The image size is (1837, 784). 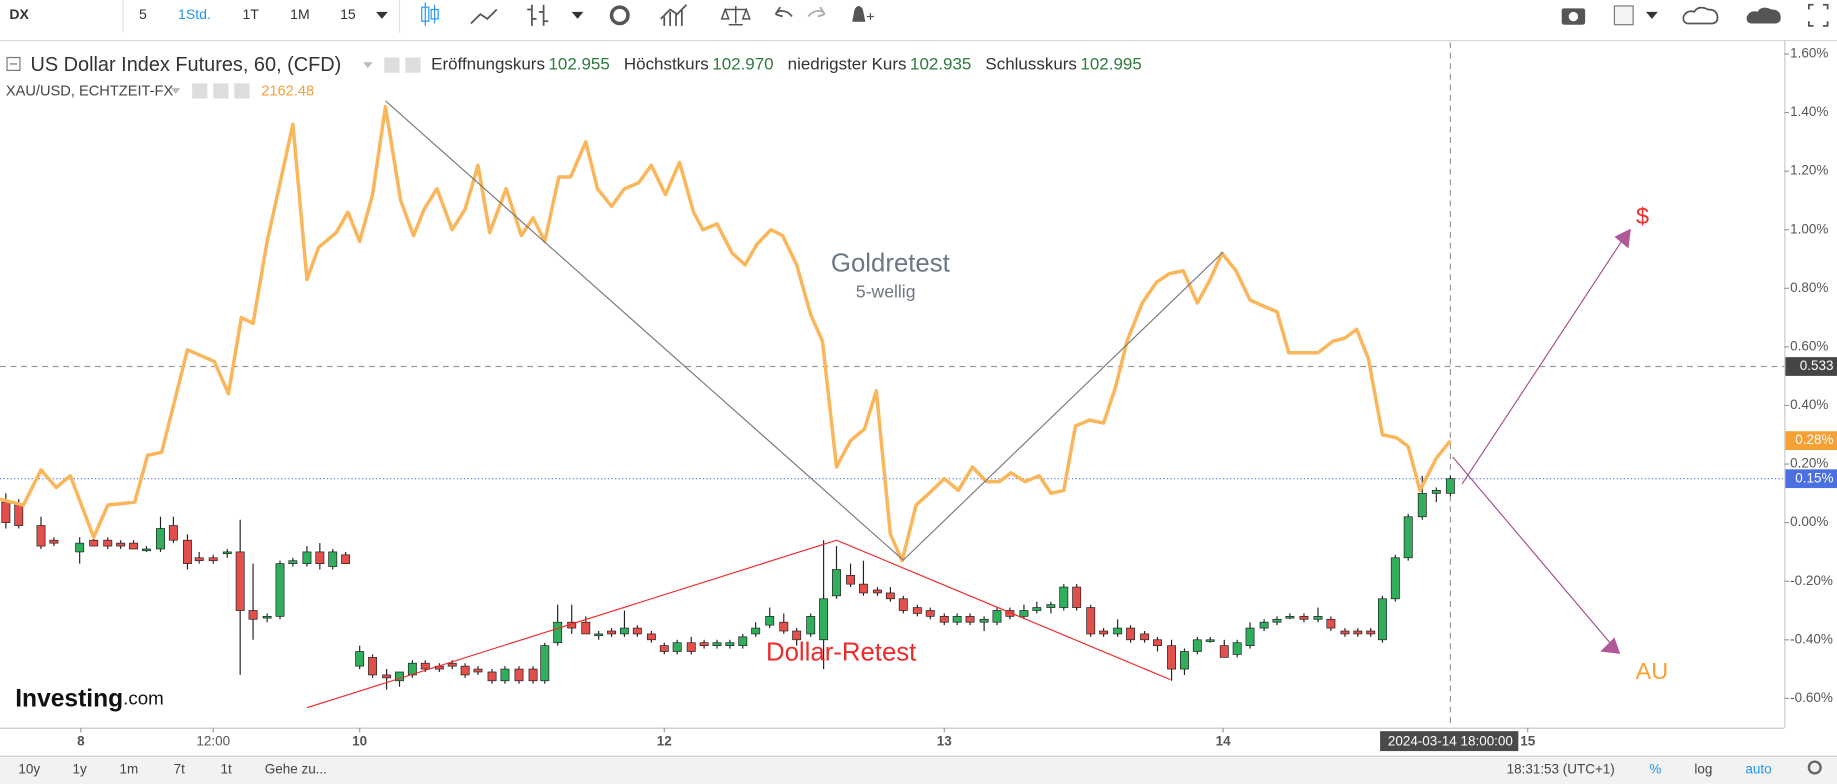 What do you see at coordinates (918, 769) in the screenshot?
I see `bottom-bar` at bounding box center [918, 769].